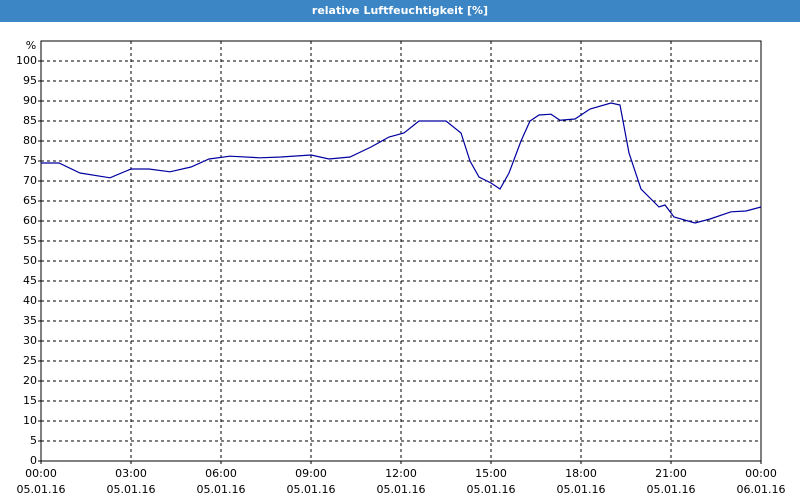 The image size is (800, 500). What do you see at coordinates (30, 120) in the screenshot?
I see `y-tick-label: 85` at bounding box center [30, 120].